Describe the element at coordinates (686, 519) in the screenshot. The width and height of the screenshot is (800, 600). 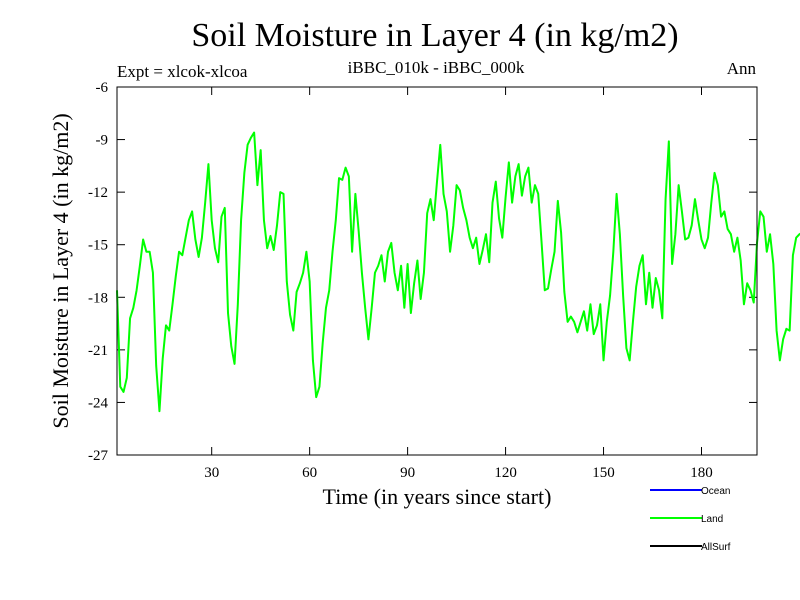
I see `legend-item-land: Land` at that location.